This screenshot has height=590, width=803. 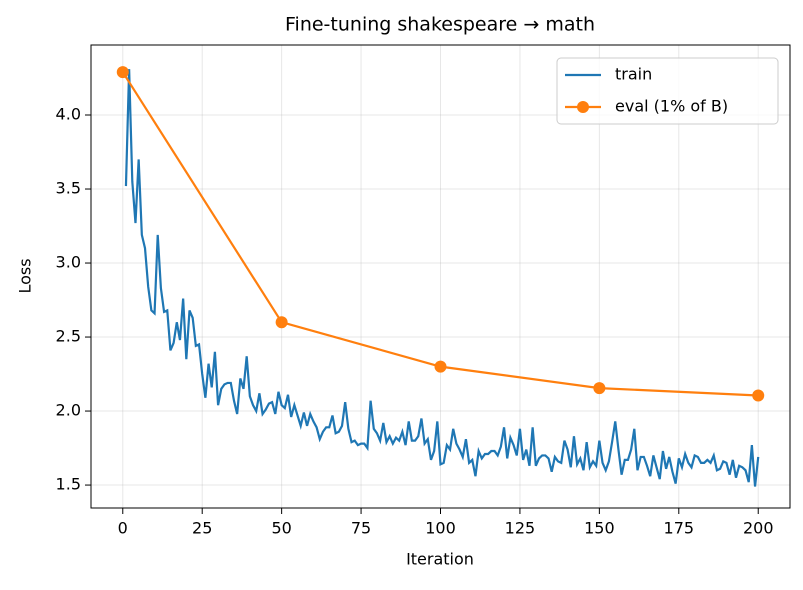 I want to click on y-tick-label: 2.0, so click(x=68, y=410).